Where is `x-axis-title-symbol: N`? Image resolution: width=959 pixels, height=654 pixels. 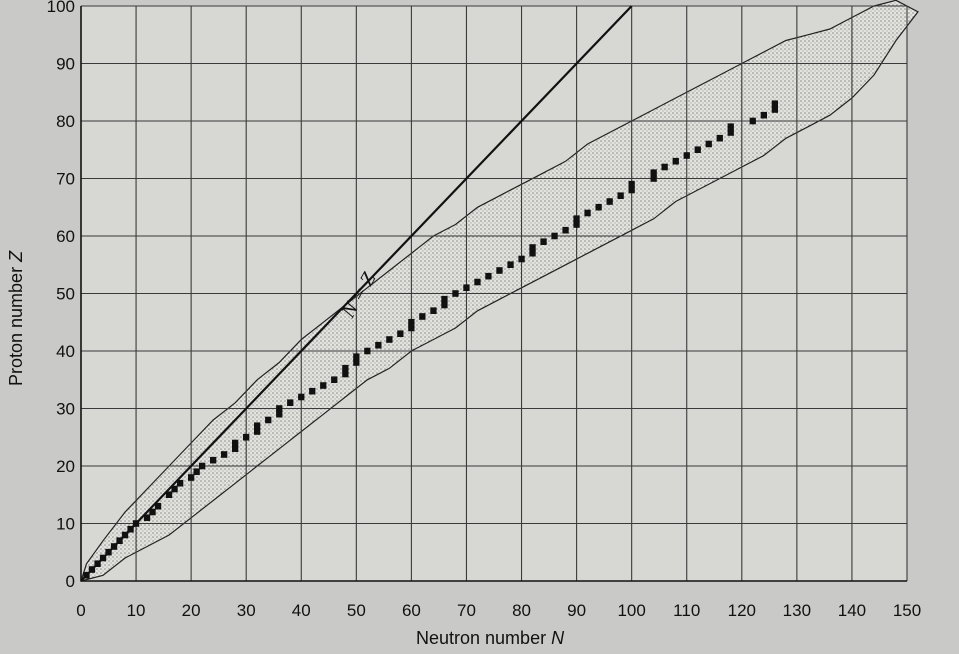 x-axis-title-symbol: N is located at coordinates (558, 638).